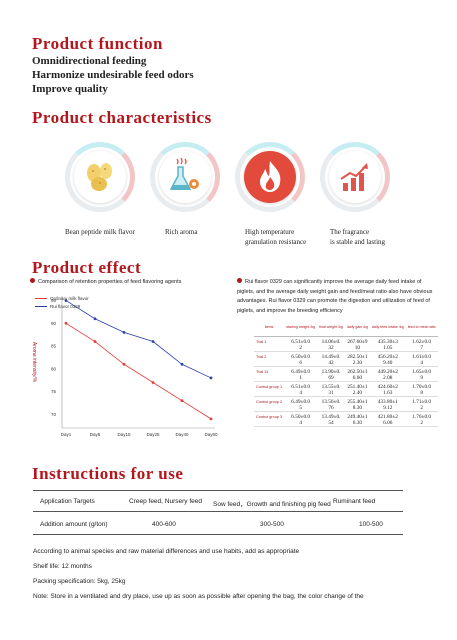  What do you see at coordinates (122, 117) in the screenshot?
I see `characteristics-title: Product characteristics` at bounding box center [122, 117].